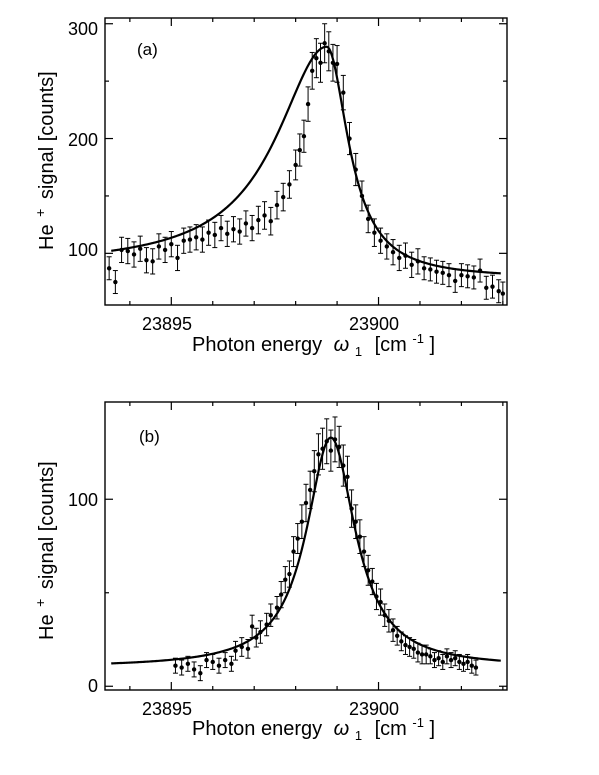  I want to click on y-title-he: He, so click(47, 237).